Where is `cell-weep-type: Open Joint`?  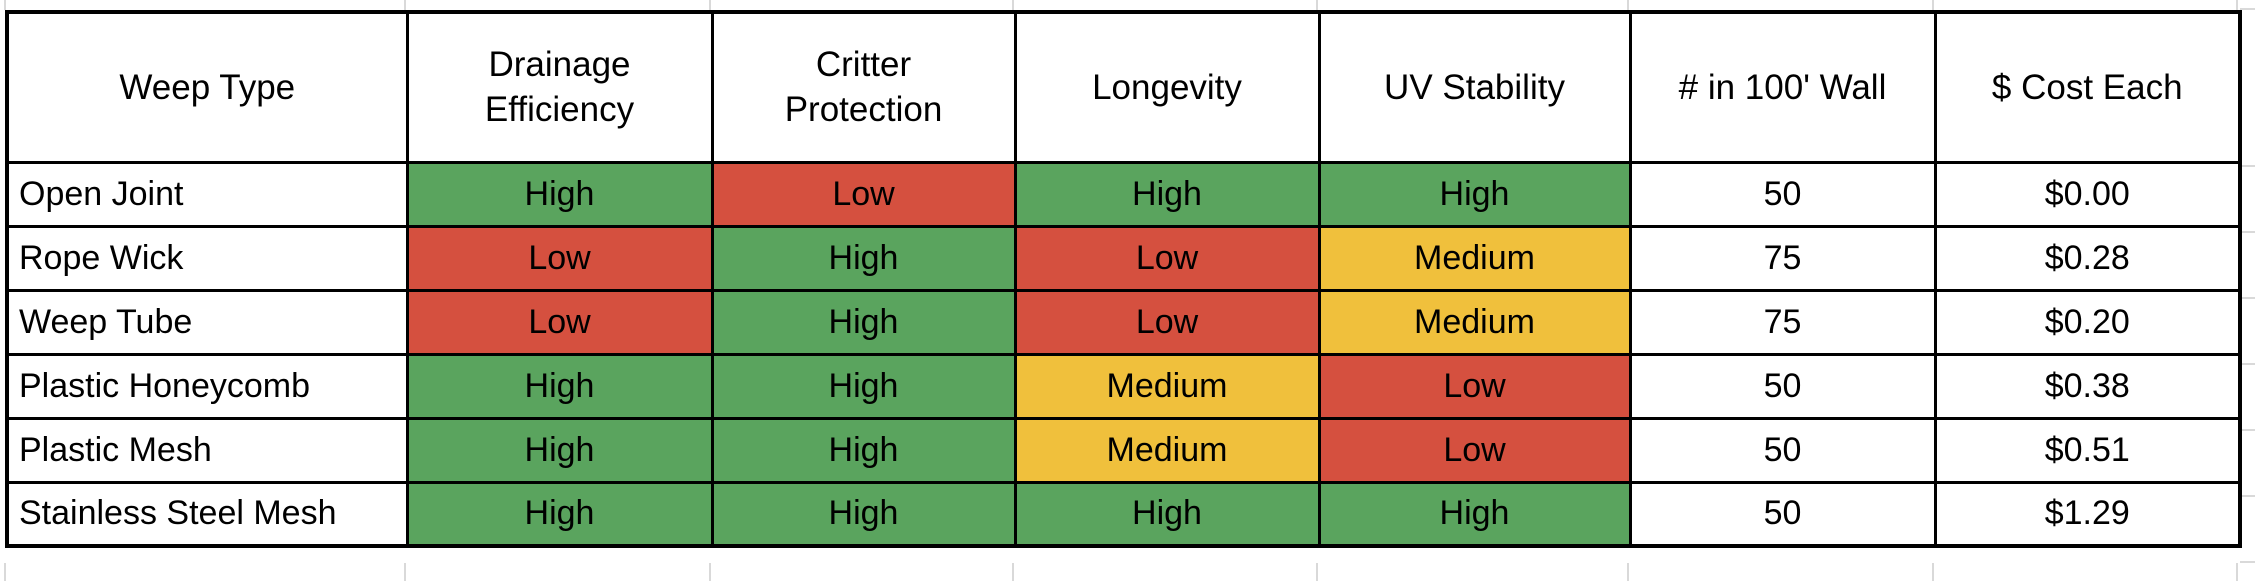
cell-weep-type: Open Joint is located at coordinates (207, 194).